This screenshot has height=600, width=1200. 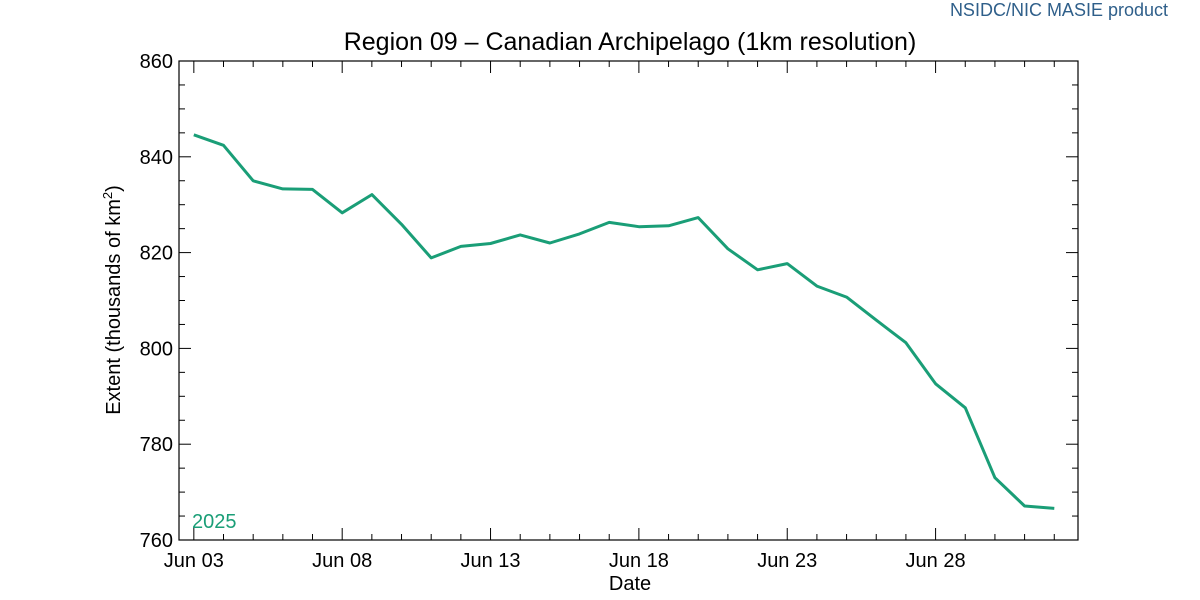 What do you see at coordinates (936, 561) in the screenshot?
I see `x-tick-label: Jun 28` at bounding box center [936, 561].